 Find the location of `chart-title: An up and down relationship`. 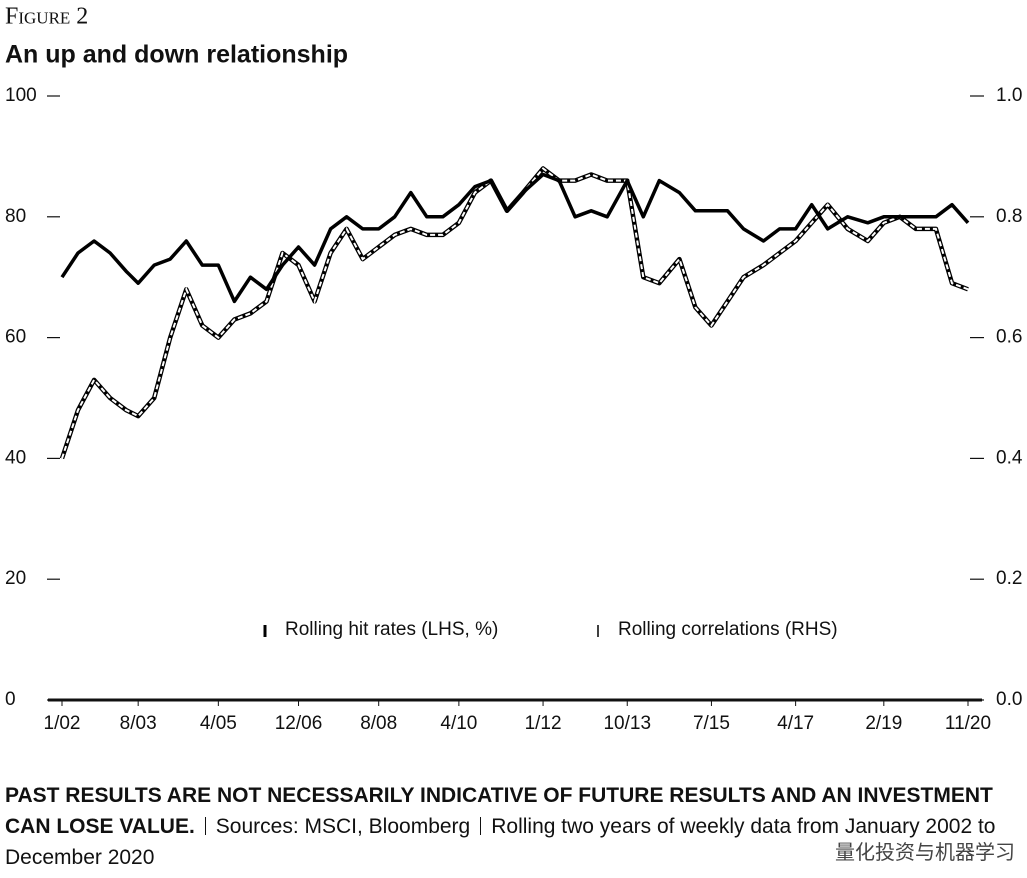

chart-title: An up and down relationship is located at coordinates (176, 55).